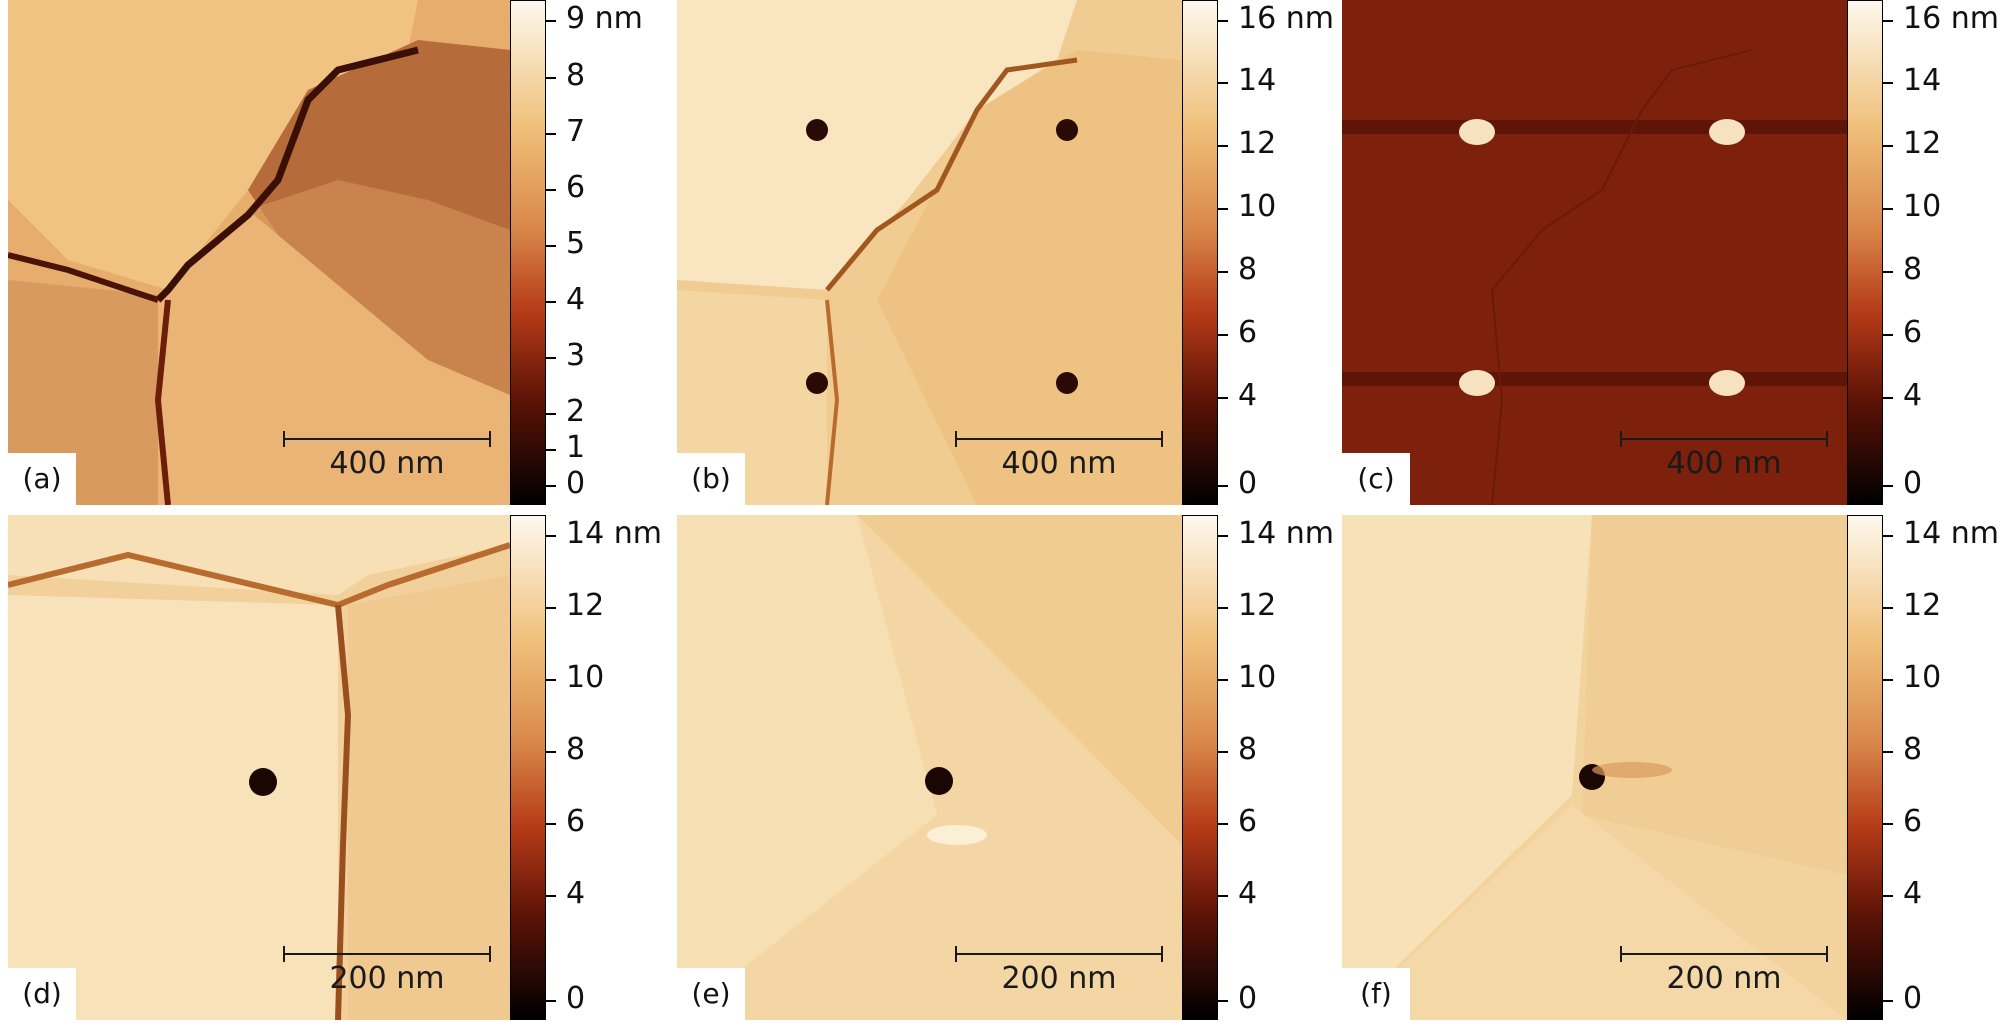 The image size is (2000, 1033). I want to click on colorbar-ticks-e: 14 nm 12 10 8 6 4 0, so click(1276, 767).